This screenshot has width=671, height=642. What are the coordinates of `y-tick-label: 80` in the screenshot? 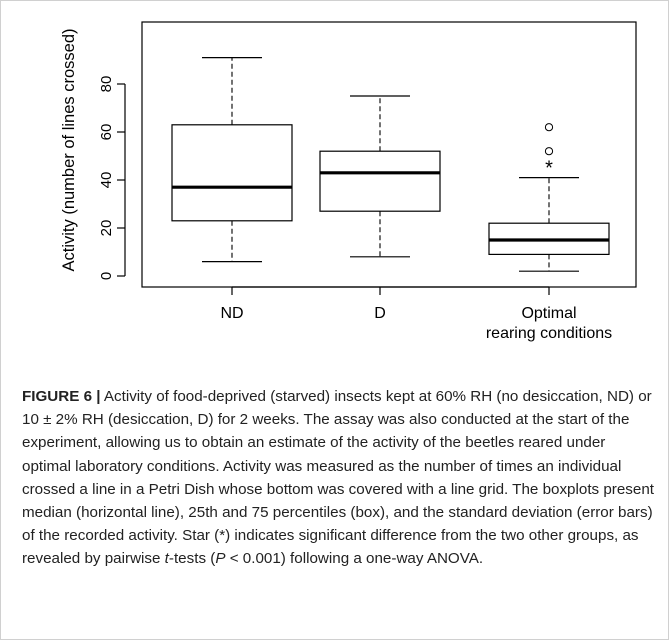 It's located at (106, 84).